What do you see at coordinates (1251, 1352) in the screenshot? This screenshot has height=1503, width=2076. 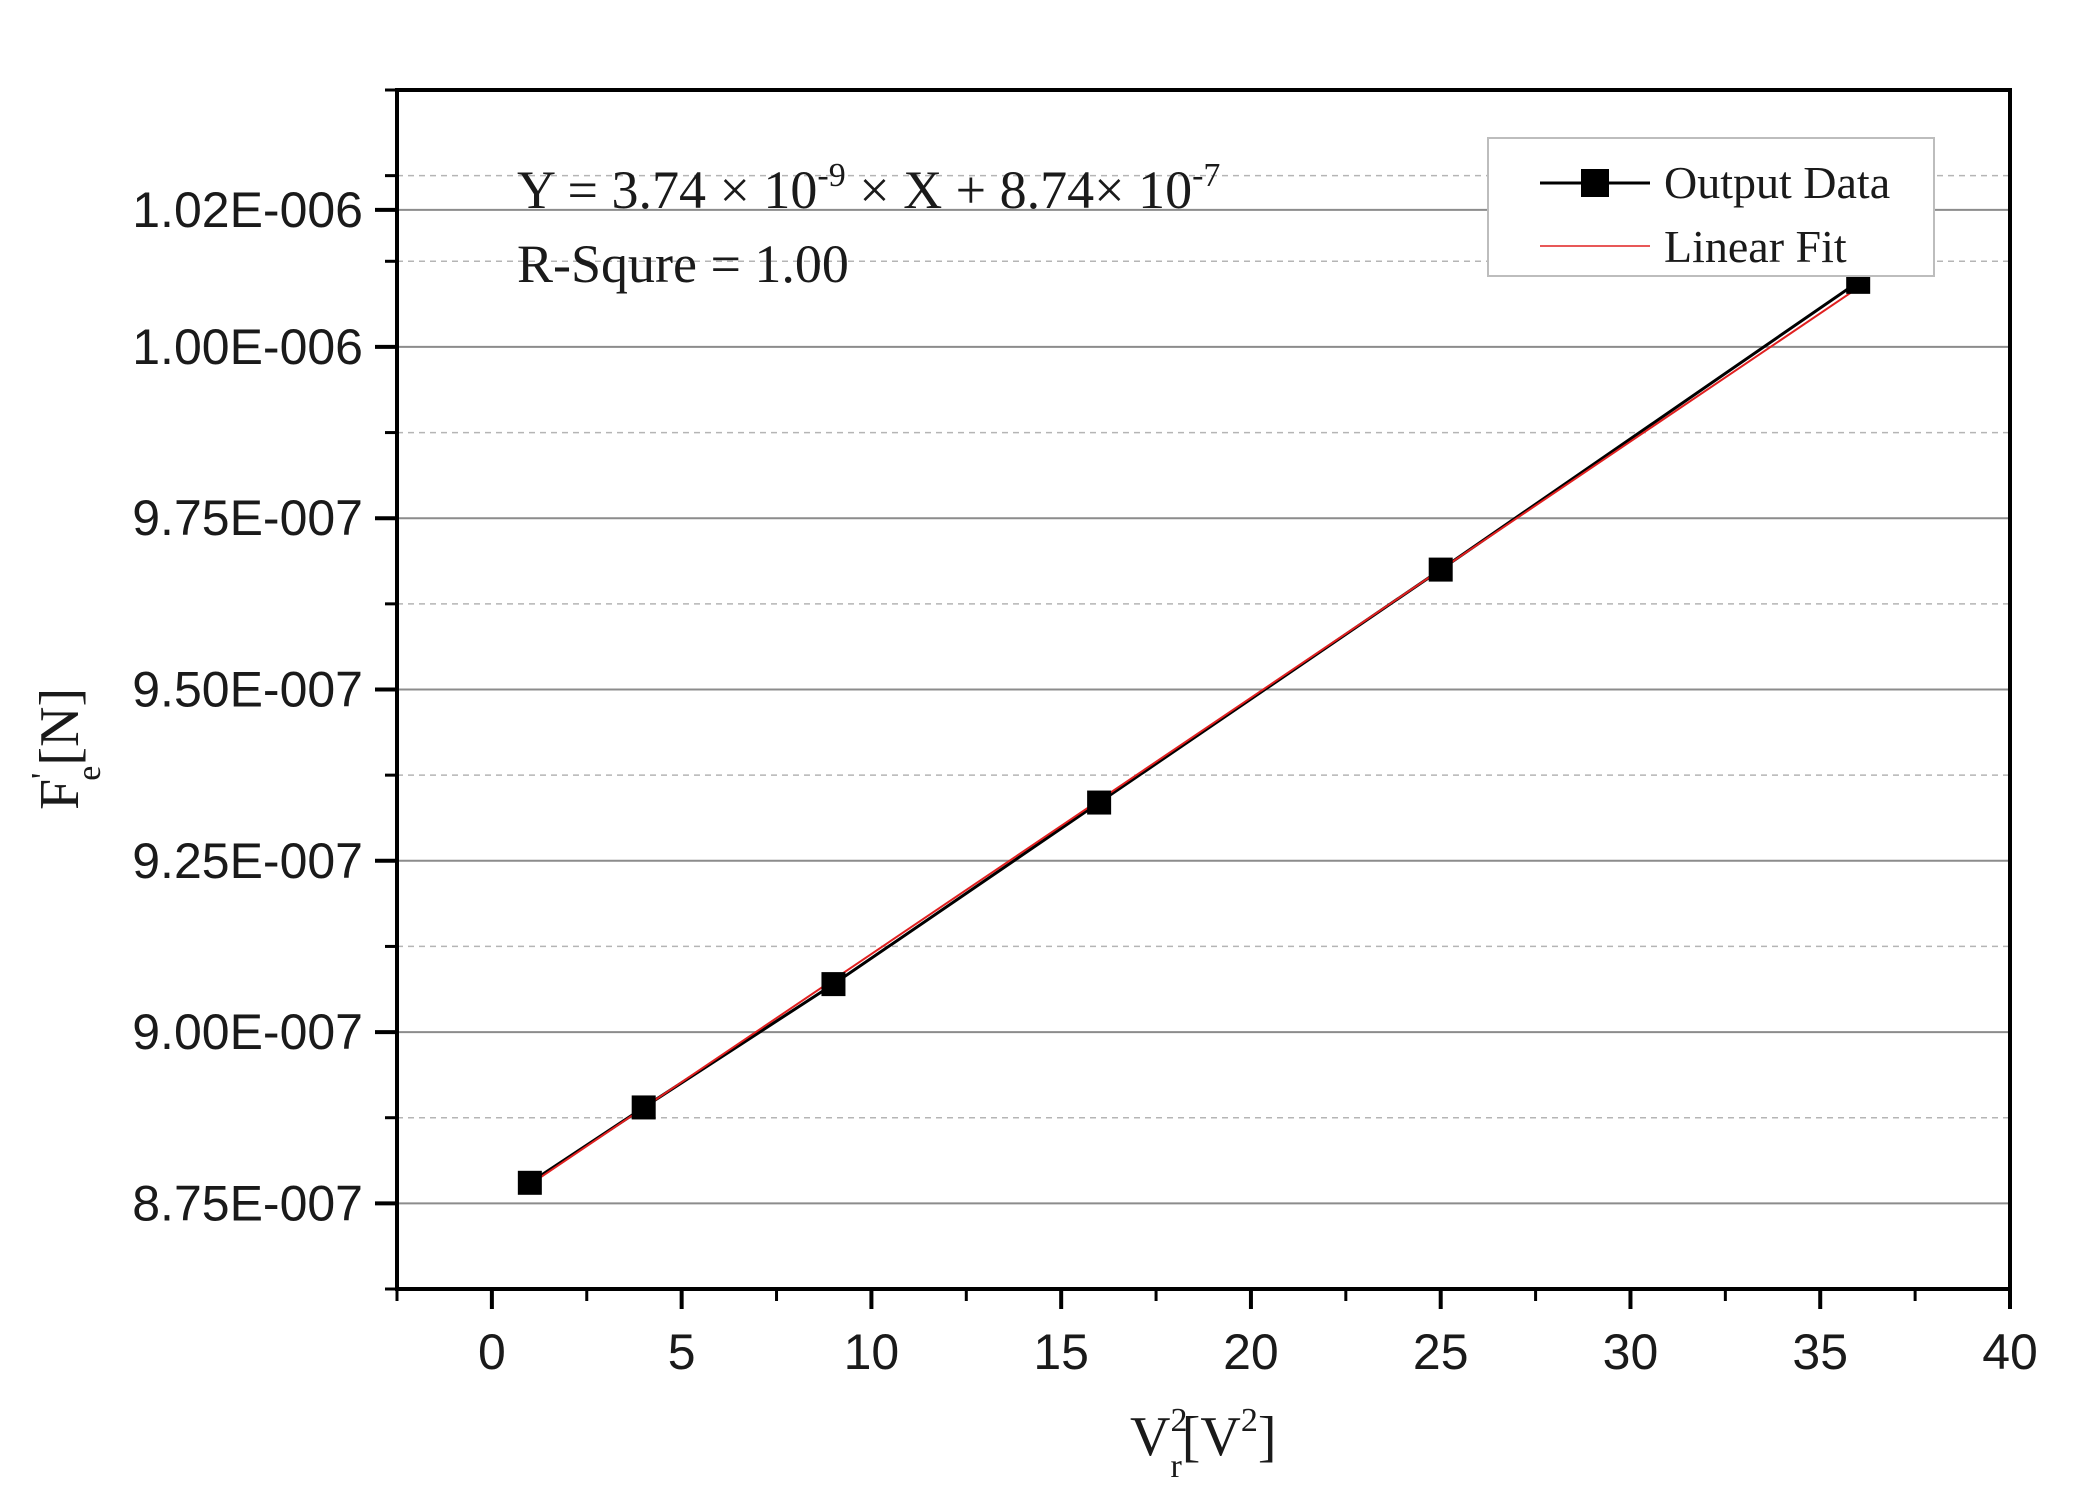 I see `x-tick-label: 20` at bounding box center [1251, 1352].